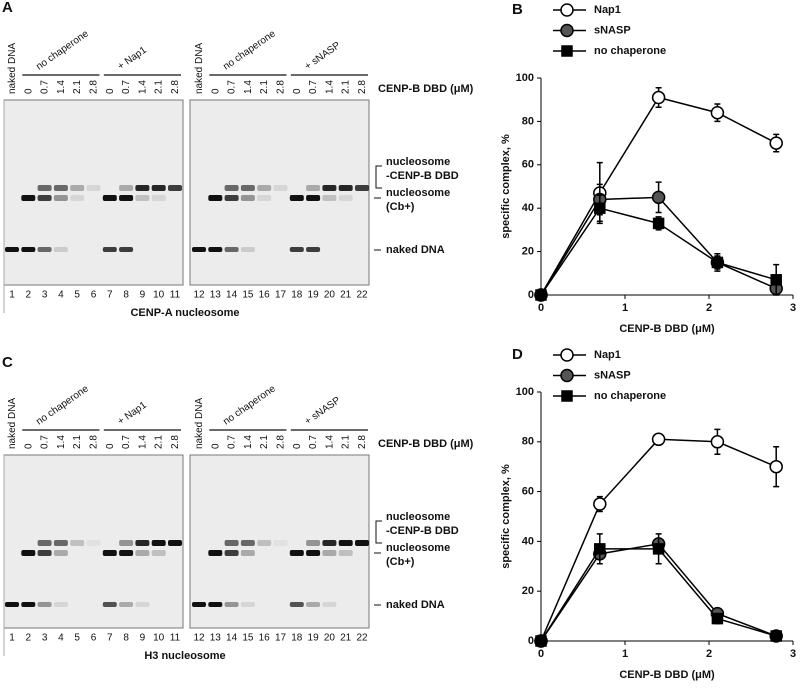 The width and height of the screenshot is (800, 692). I want to click on panel-label: D, so click(517, 354).